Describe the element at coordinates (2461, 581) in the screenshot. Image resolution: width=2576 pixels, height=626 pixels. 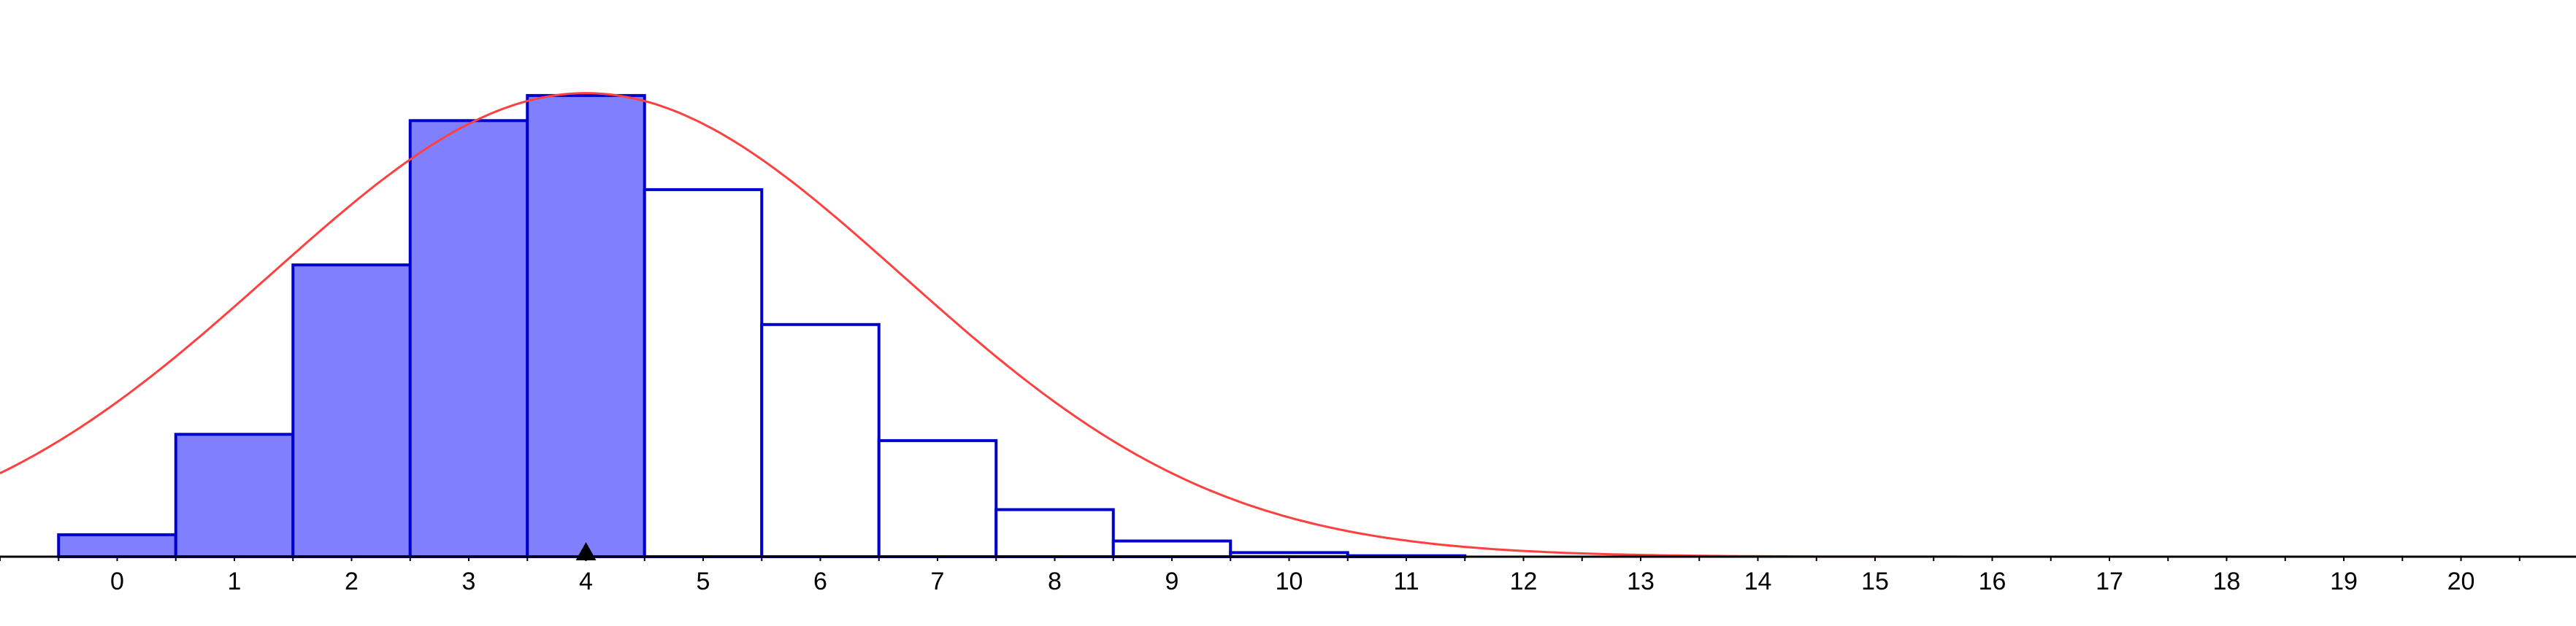
I see `tick-label-20: 20` at that location.